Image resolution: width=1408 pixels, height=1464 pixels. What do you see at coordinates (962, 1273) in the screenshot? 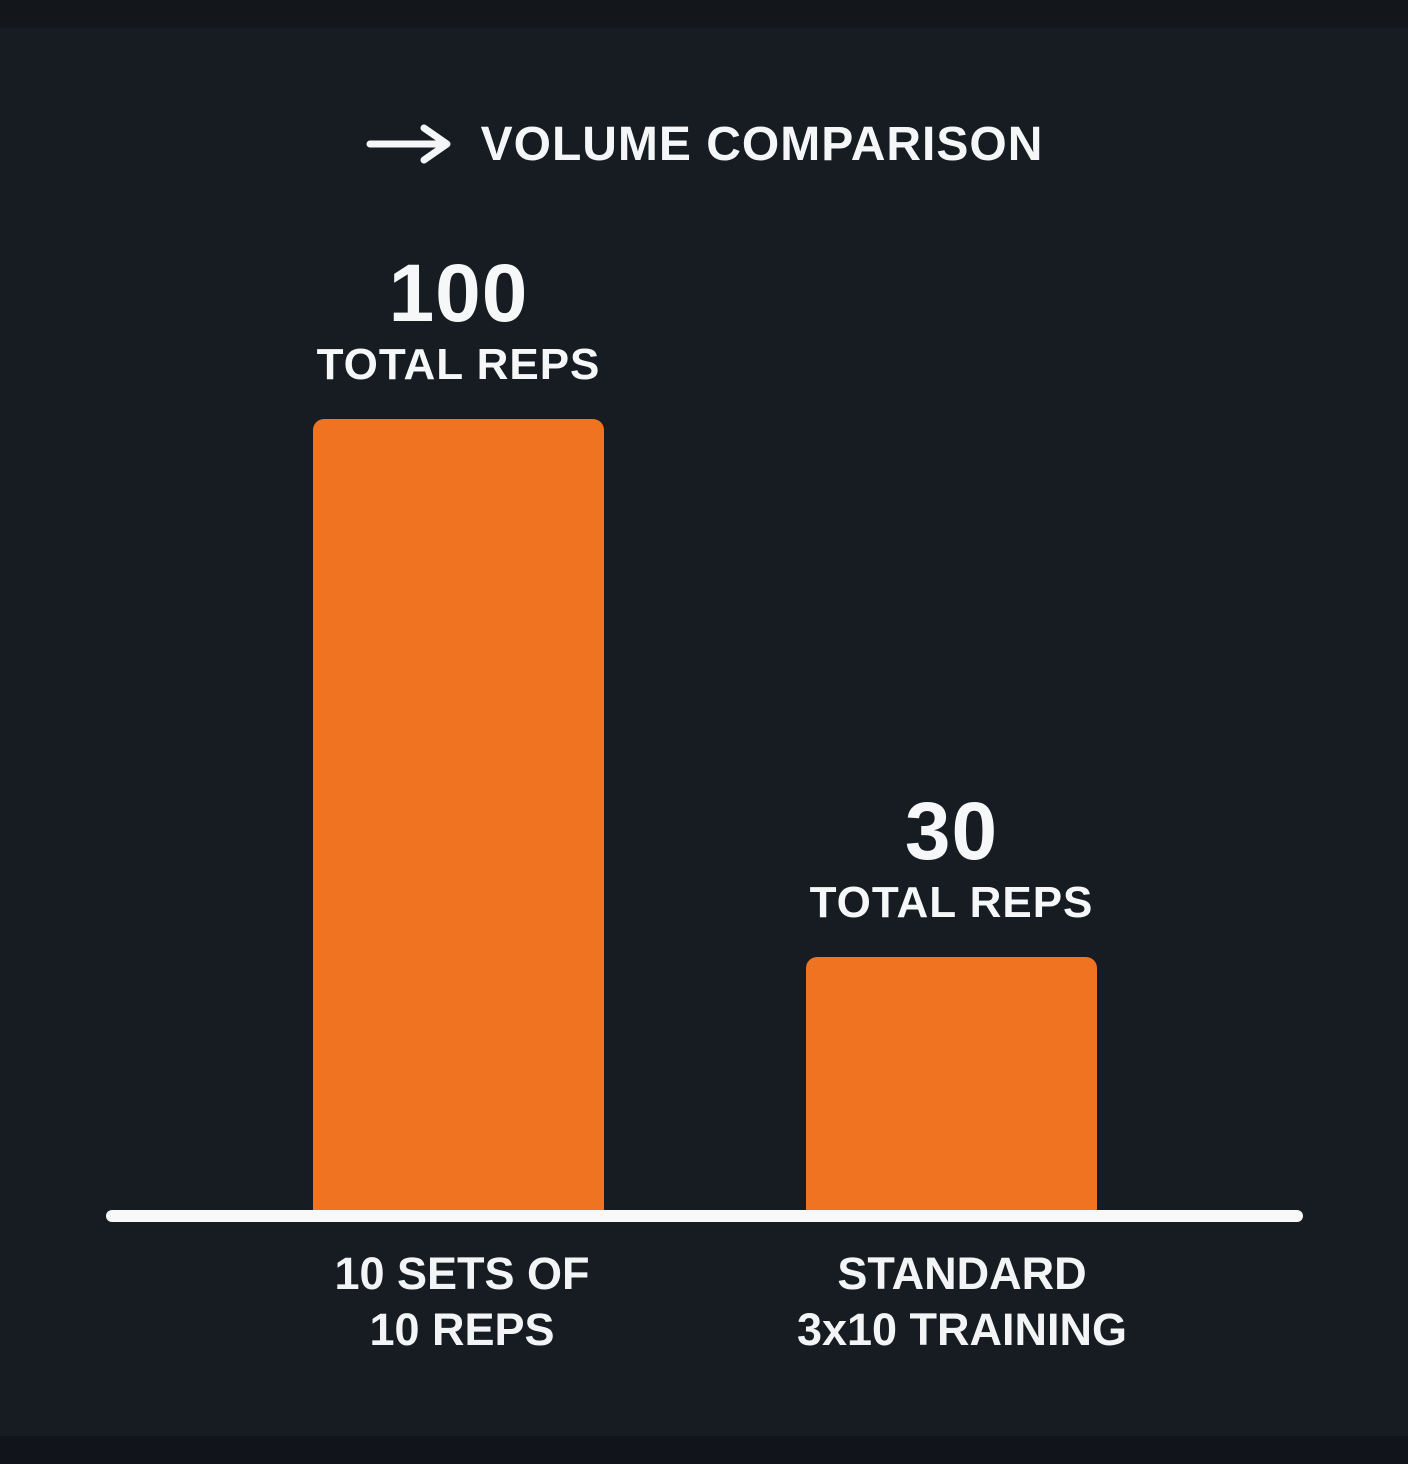
I see `x-axis-label-line: STANDARD` at bounding box center [962, 1273].